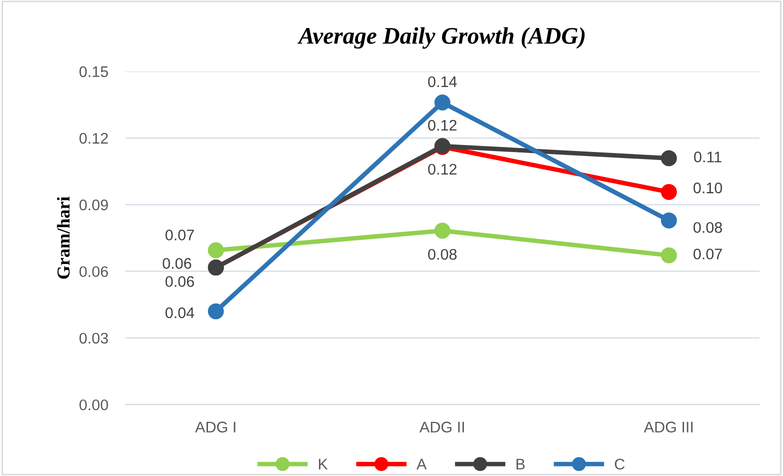 This screenshot has height=476, width=783. What do you see at coordinates (520, 464) in the screenshot?
I see `legend-label: B` at bounding box center [520, 464].